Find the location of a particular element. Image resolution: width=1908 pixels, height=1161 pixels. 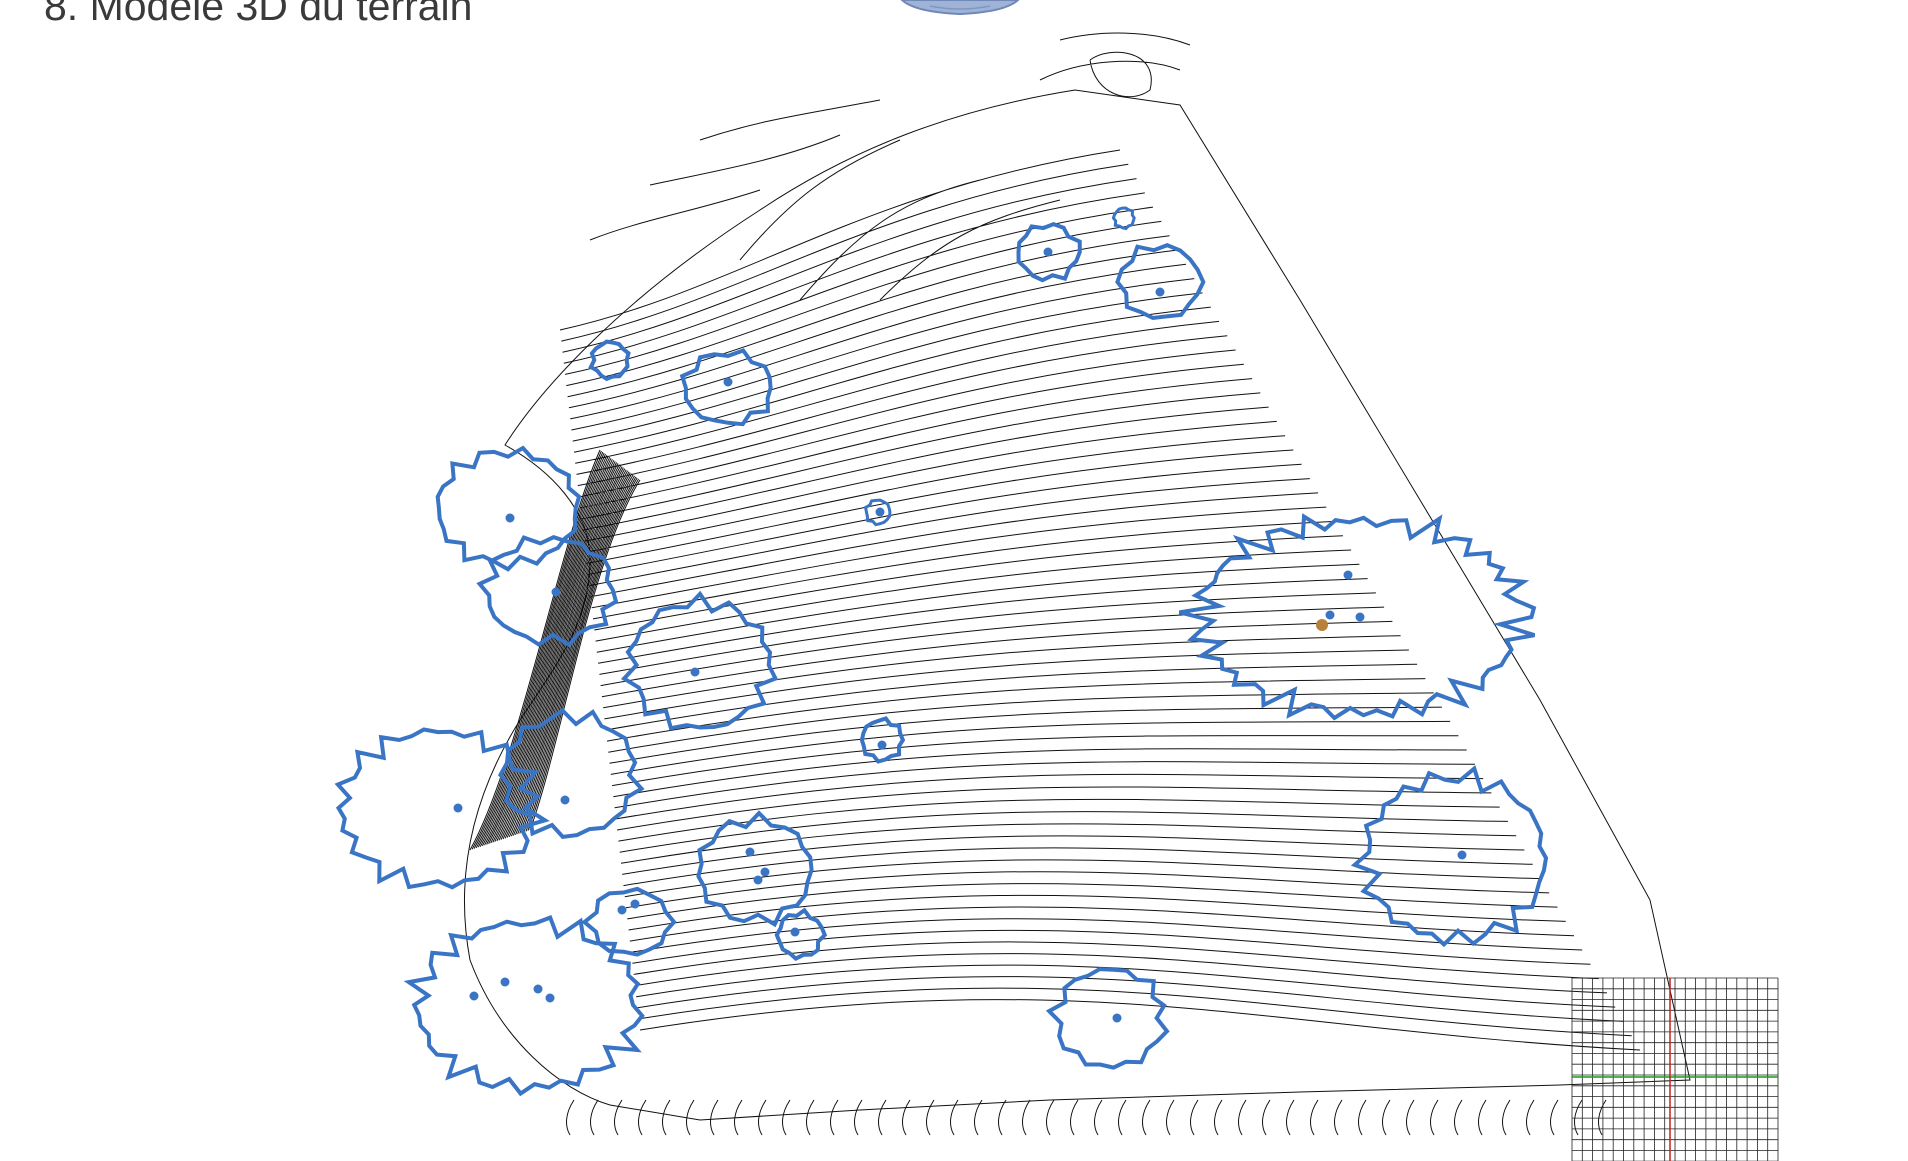

reference-grid-icon is located at coordinates (1675, 1069).